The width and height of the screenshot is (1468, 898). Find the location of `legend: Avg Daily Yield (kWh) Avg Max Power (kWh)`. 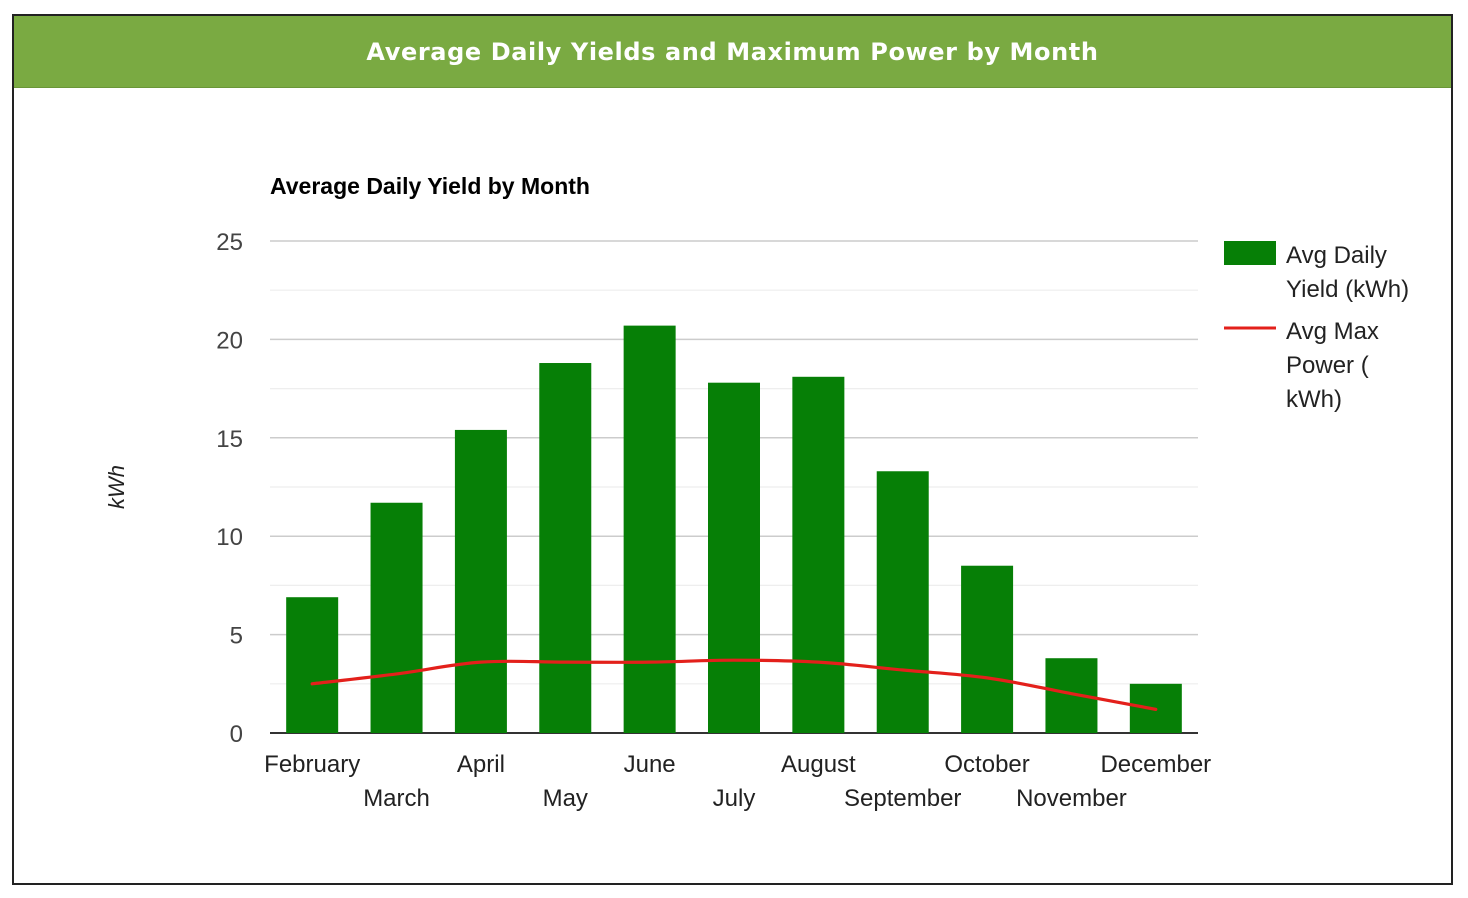

legend: Avg Daily Yield (kWh) Avg Max Power (kWh) is located at coordinates (1316, 327).